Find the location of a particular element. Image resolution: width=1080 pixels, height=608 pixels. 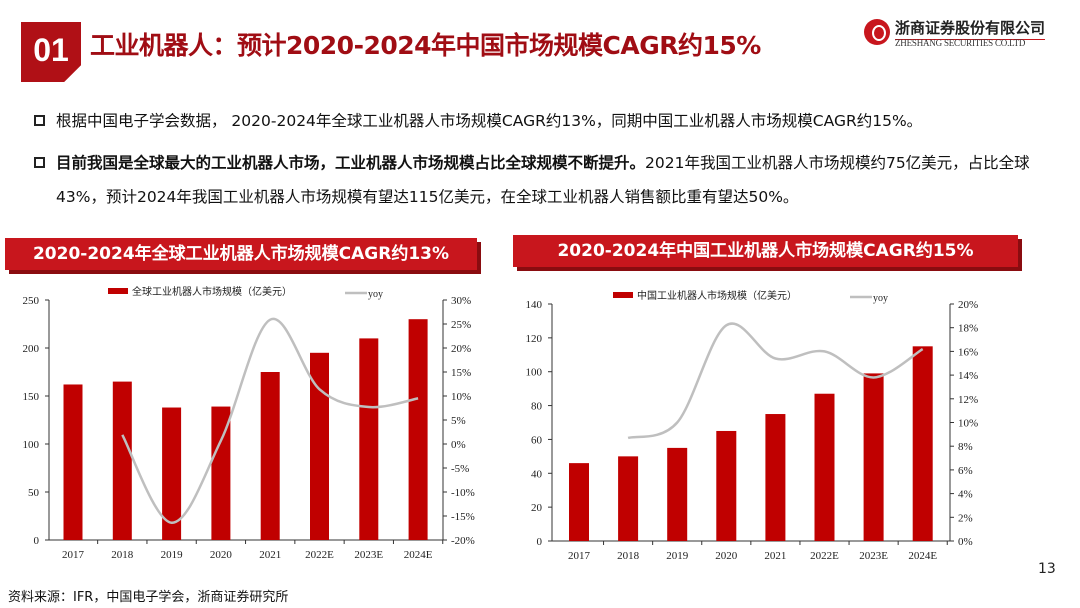

chart-2-xtick-label: 2020 is located at coordinates (726, 556).